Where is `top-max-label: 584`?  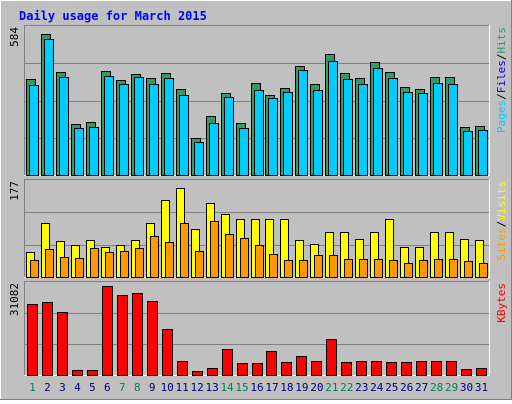 top-max-label: 584 is located at coordinates (14, 37).